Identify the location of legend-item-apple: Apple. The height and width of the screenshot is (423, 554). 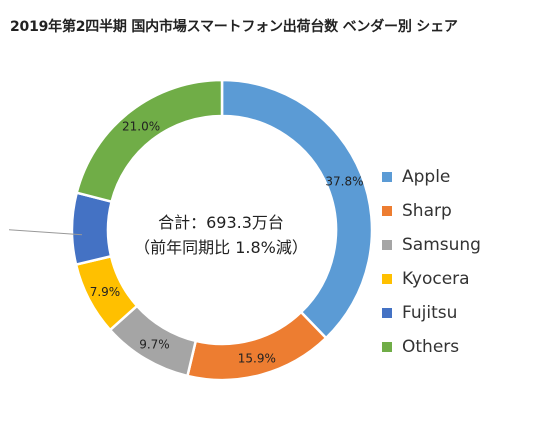
(462, 177).